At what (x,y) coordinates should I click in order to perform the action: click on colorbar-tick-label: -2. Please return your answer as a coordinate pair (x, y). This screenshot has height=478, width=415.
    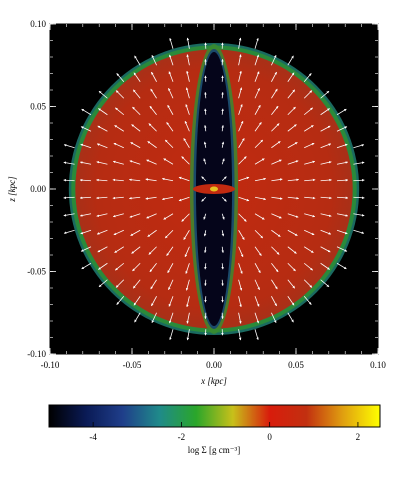
    Looking at the image, I should click on (182, 437).